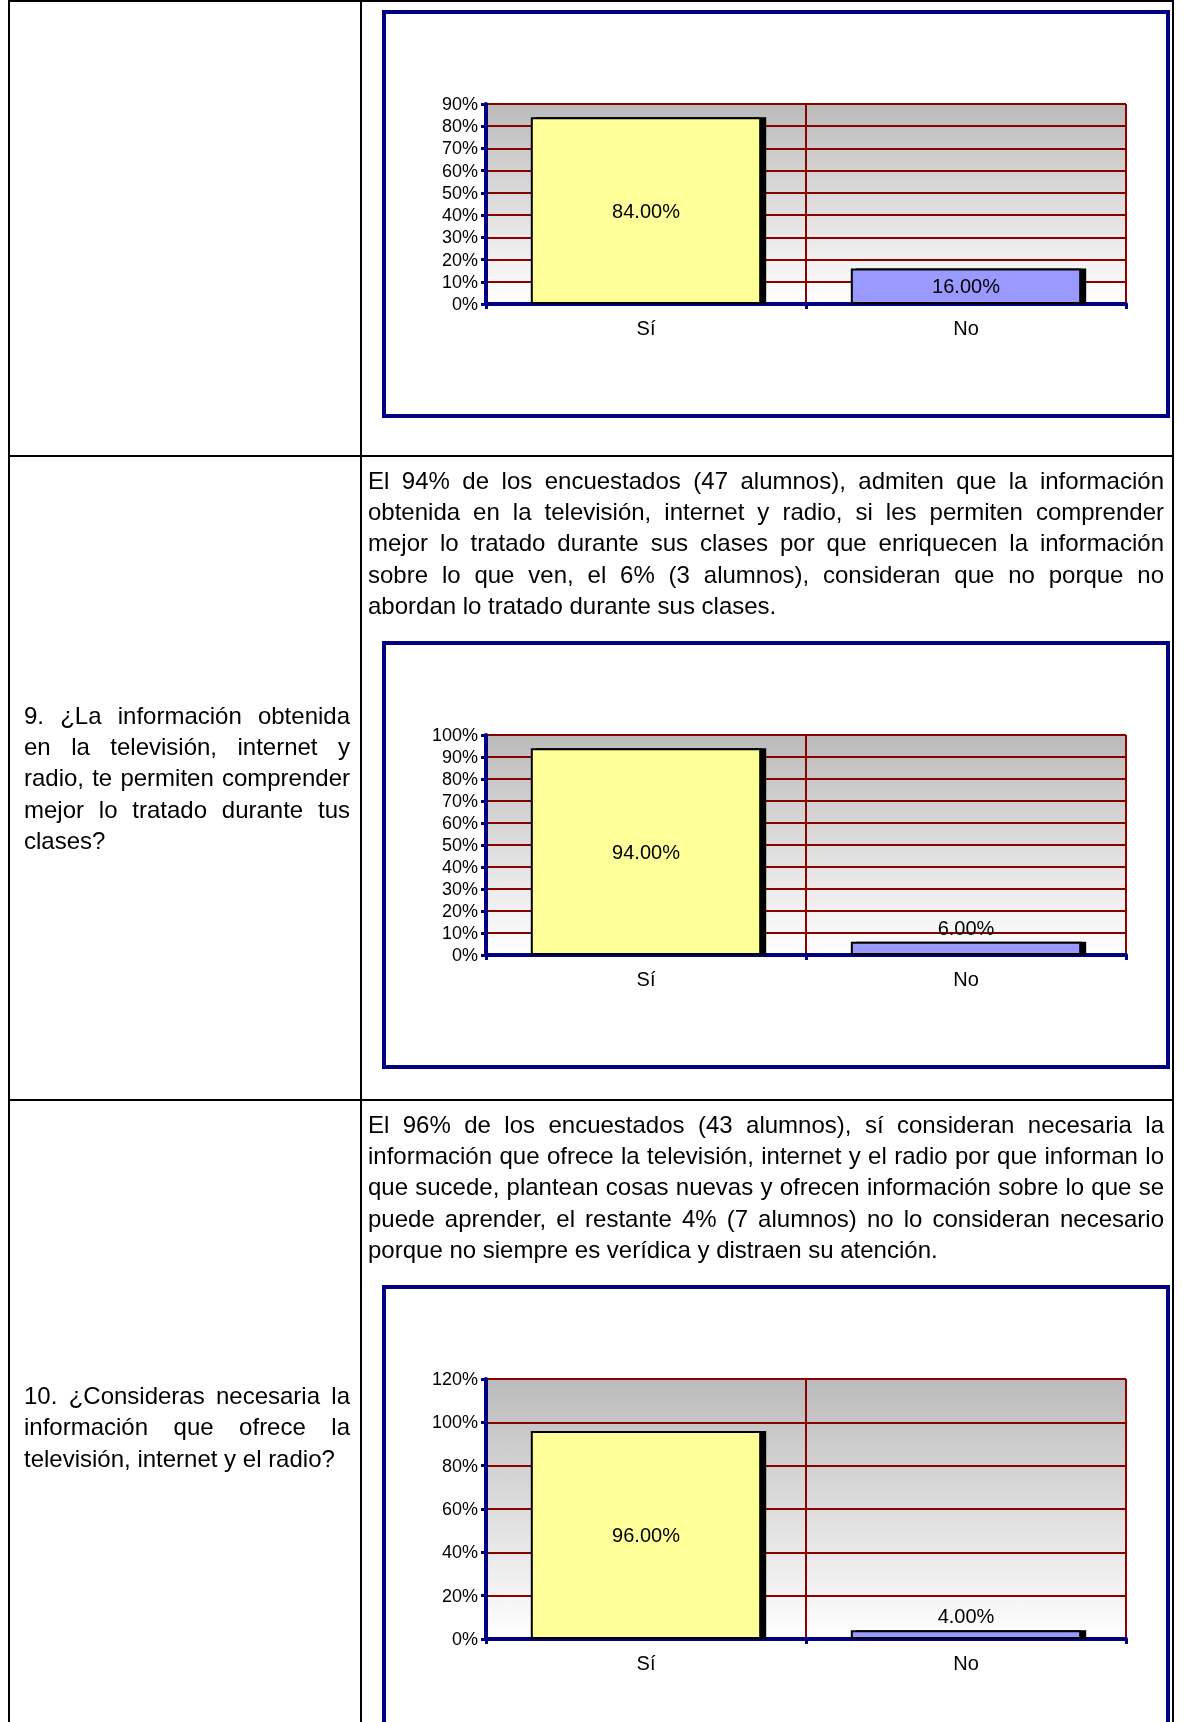 This screenshot has height=1722, width=1186. I want to click on data-label: 84.00%, so click(646, 210).